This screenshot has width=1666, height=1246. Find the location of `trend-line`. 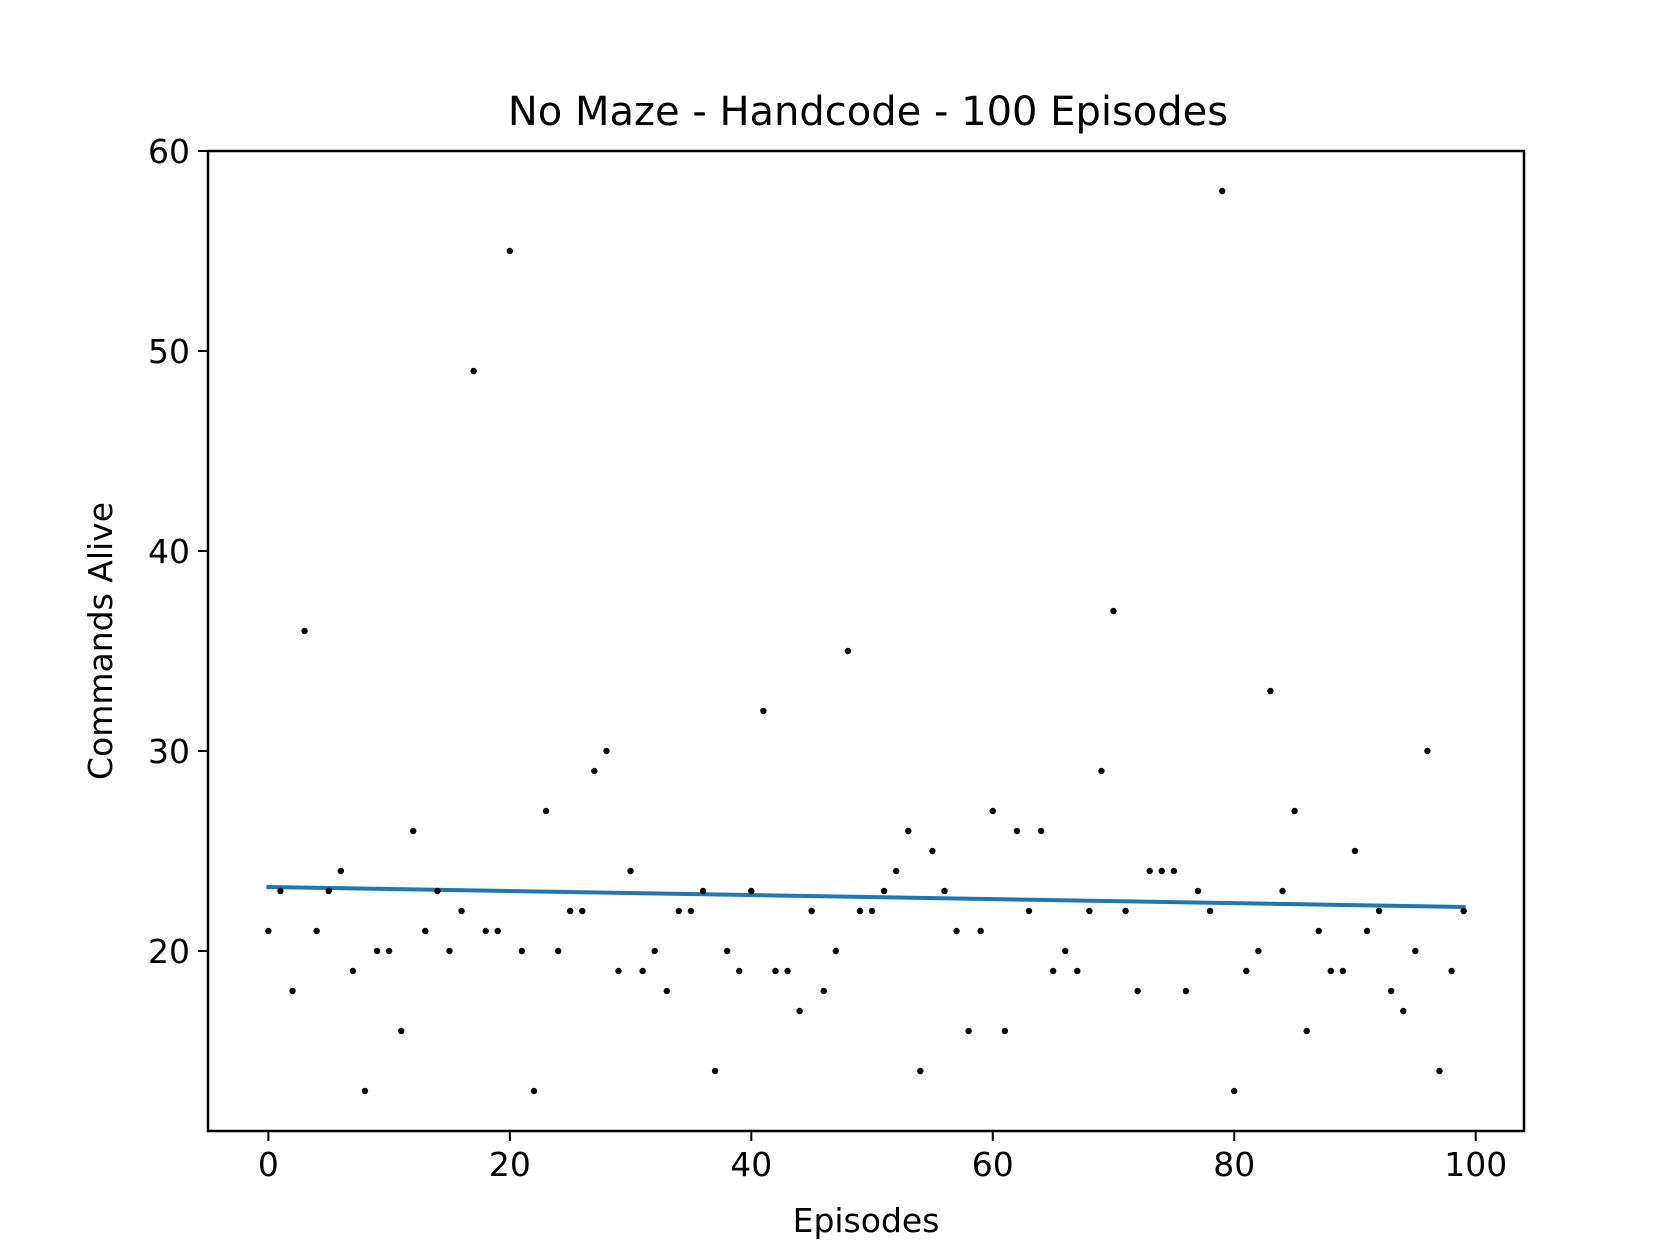

trend-line is located at coordinates (866, 897).